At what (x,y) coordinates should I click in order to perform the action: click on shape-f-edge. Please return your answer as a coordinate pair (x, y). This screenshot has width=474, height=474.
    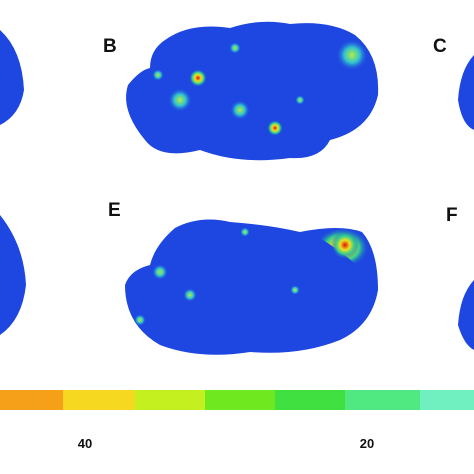
    Looking at the image, I should click on (466, 315).